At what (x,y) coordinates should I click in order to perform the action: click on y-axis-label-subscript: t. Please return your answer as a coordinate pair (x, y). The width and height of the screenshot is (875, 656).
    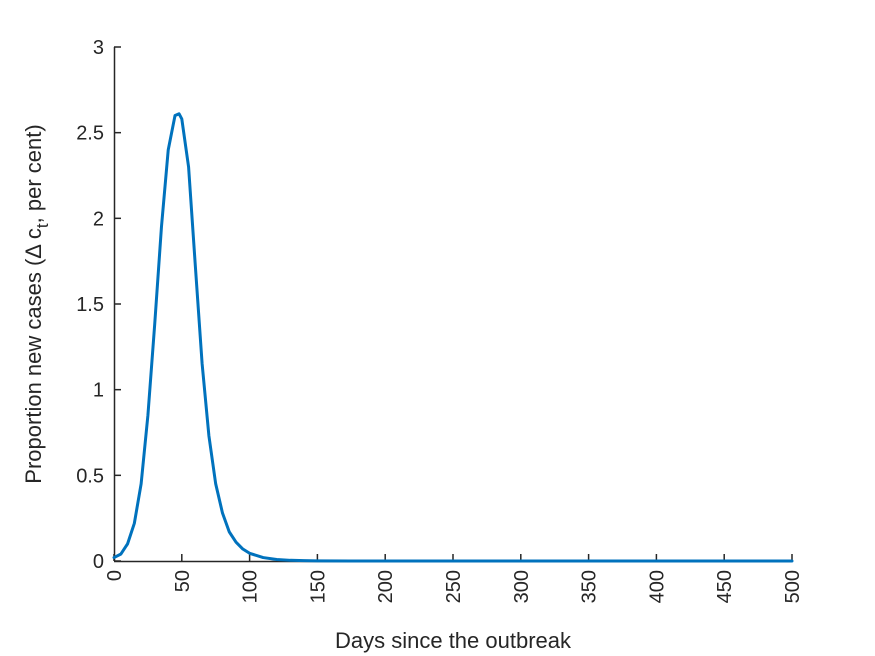
    Looking at the image, I should click on (42, 225).